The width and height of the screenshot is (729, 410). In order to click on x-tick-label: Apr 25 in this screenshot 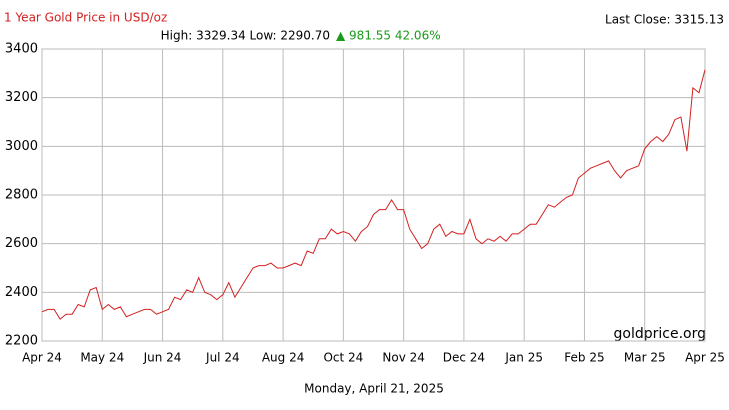, I will do `click(705, 358)`.